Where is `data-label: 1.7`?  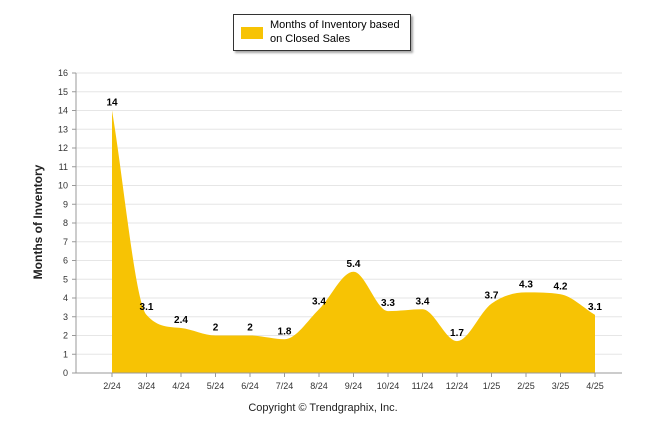
data-label: 1.7 is located at coordinates (457, 333).